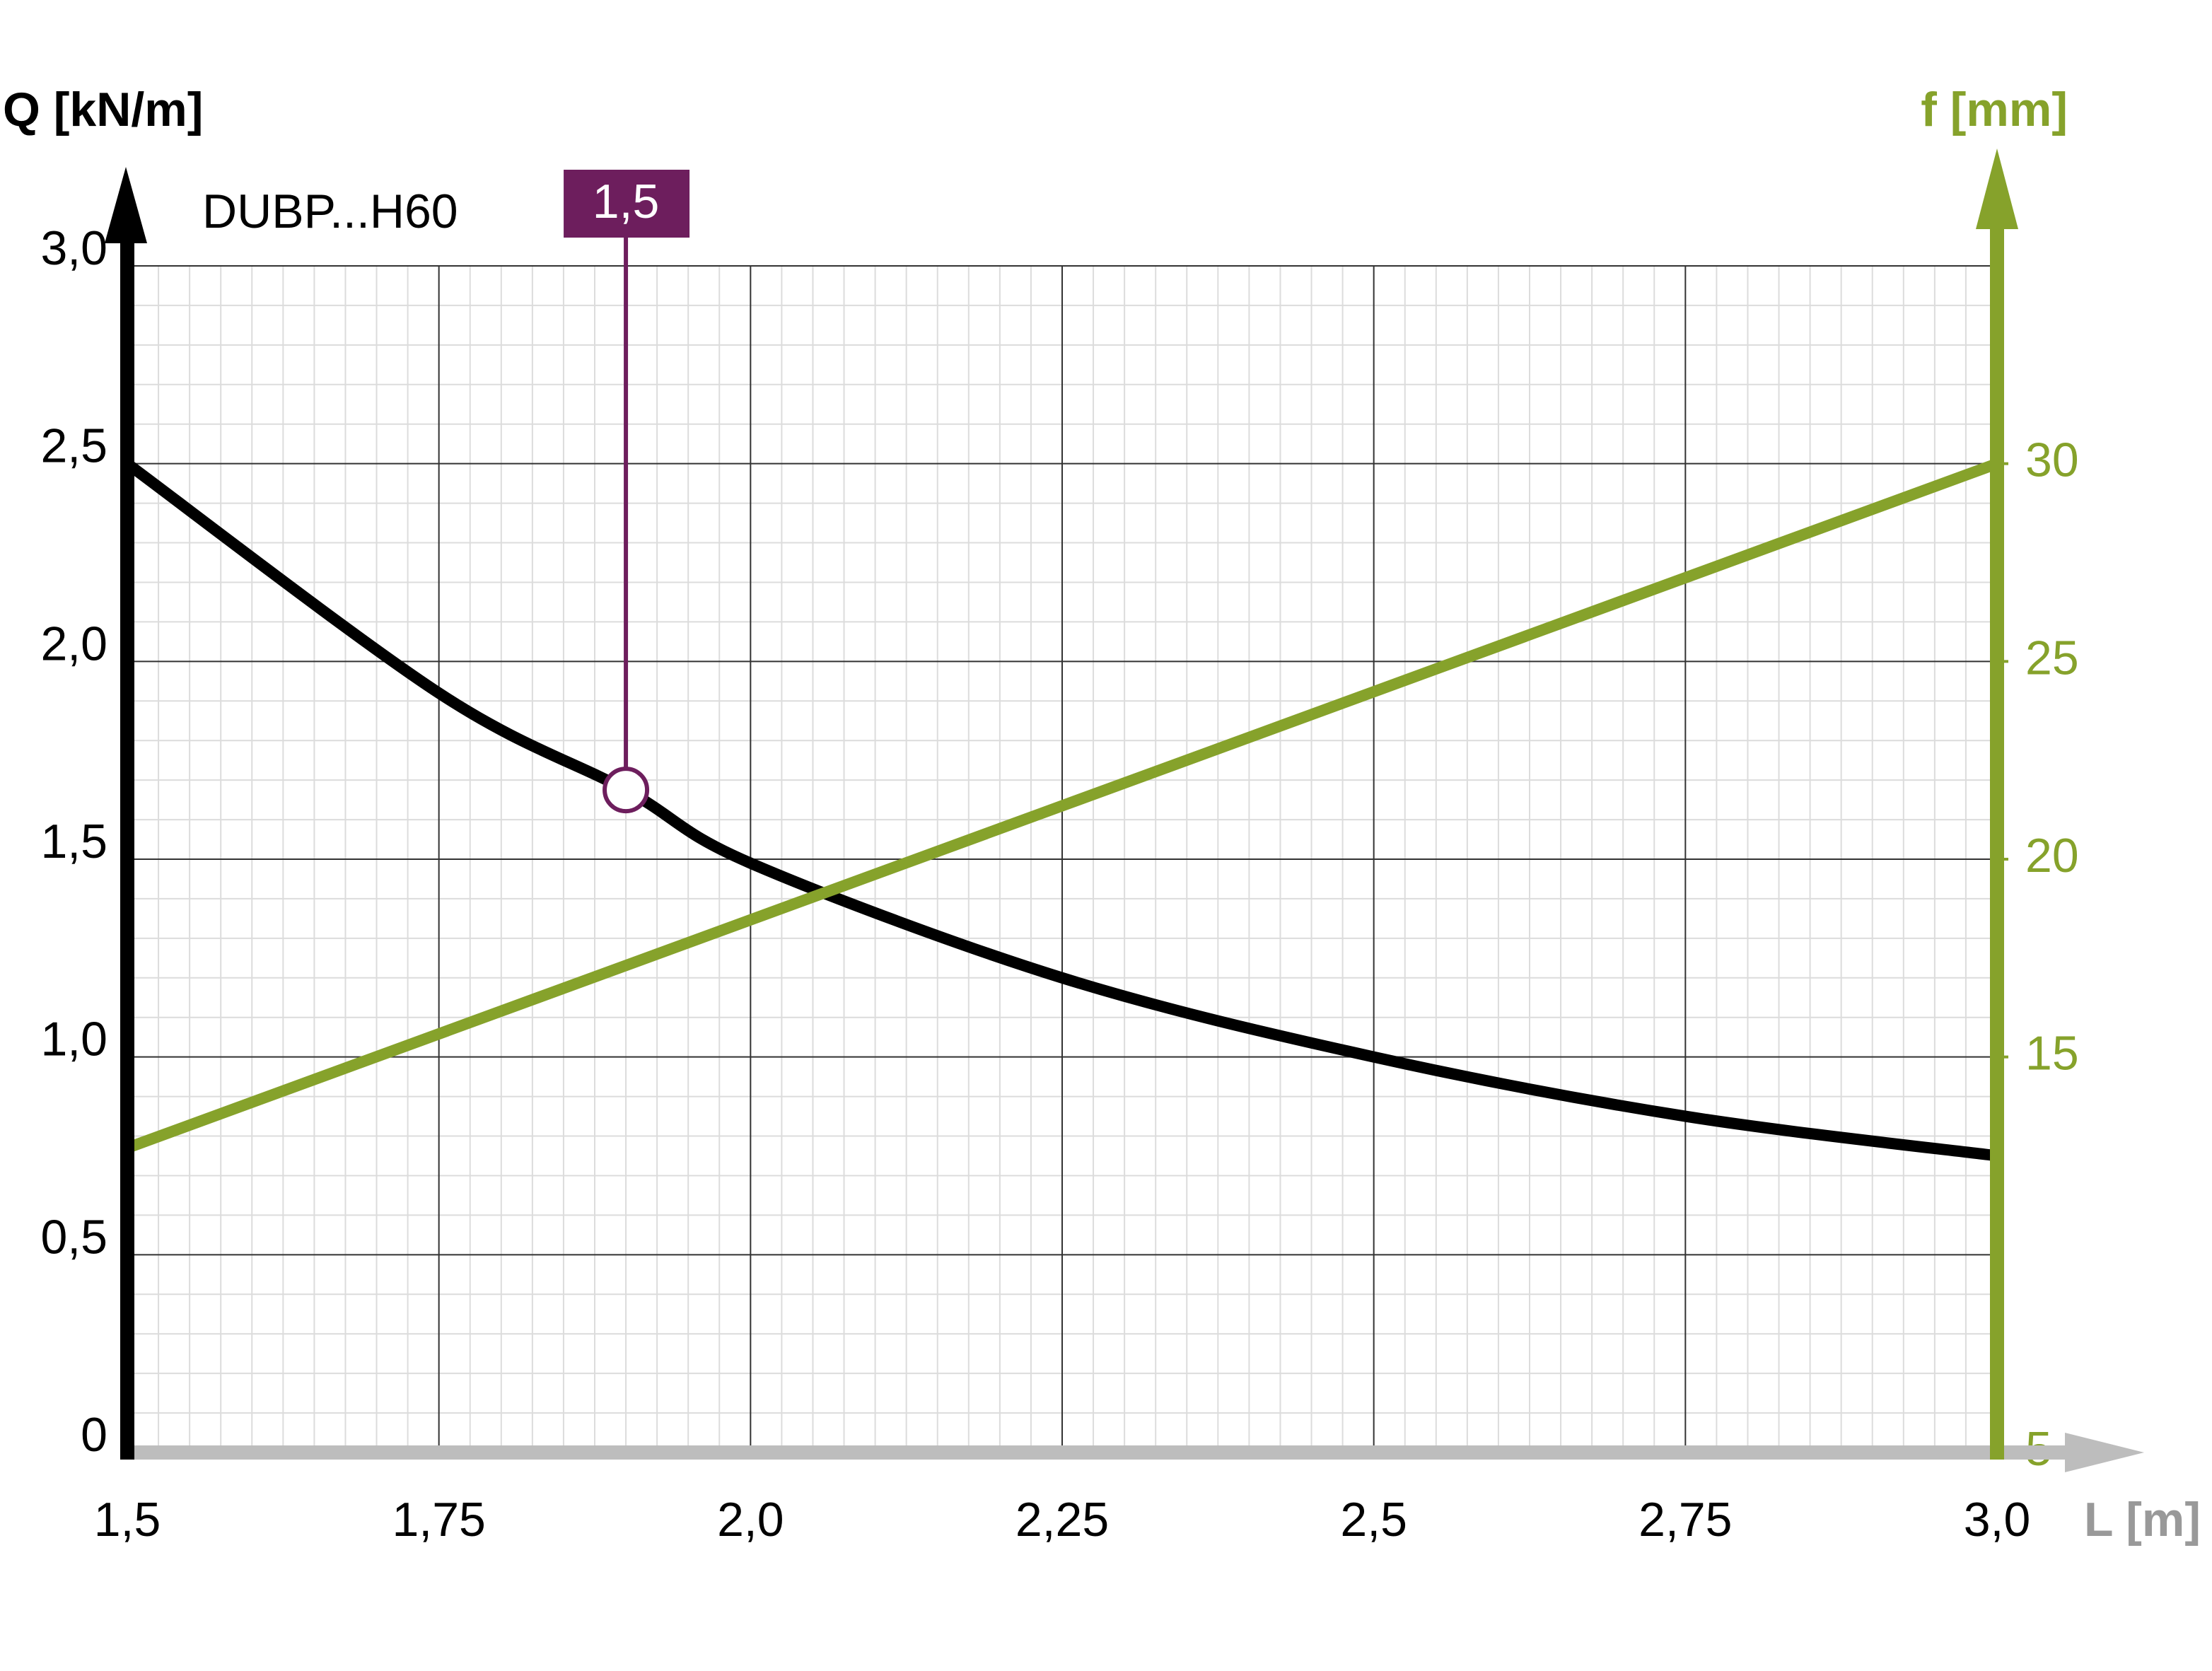  Describe the element at coordinates (73, 643) in the screenshot. I see `y-tick-label: 2,0` at that location.